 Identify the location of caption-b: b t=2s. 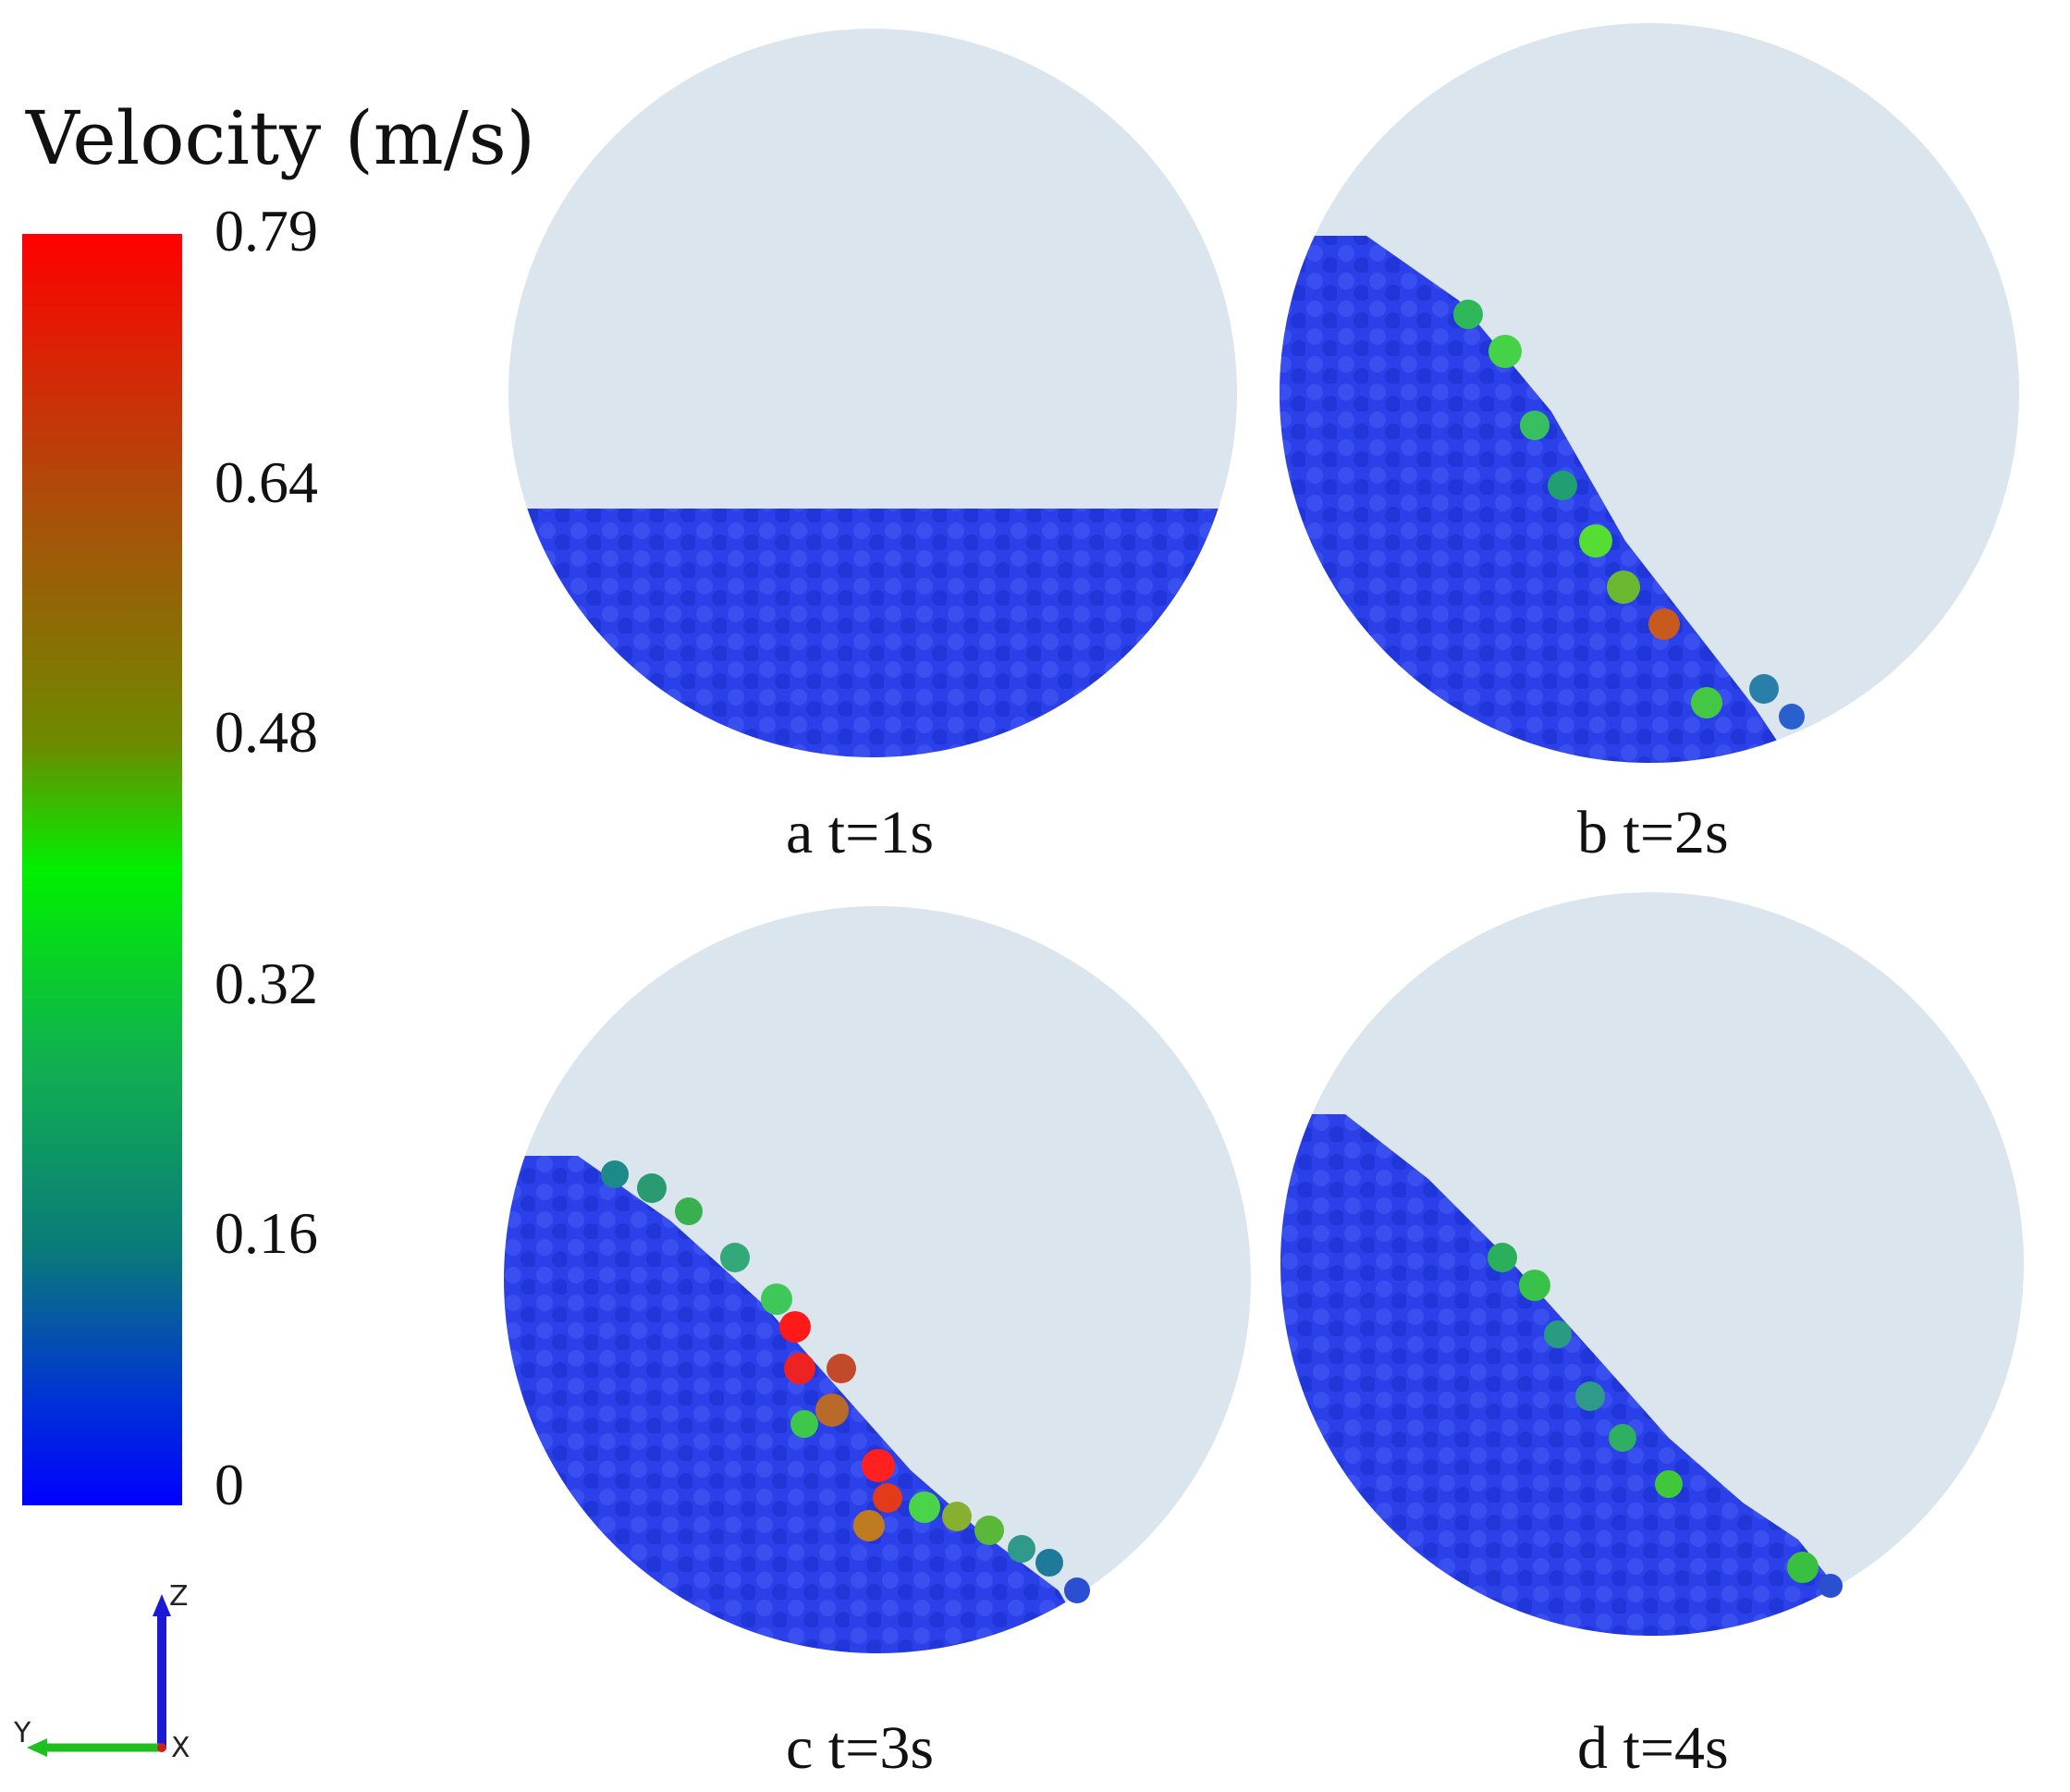
(1653, 832).